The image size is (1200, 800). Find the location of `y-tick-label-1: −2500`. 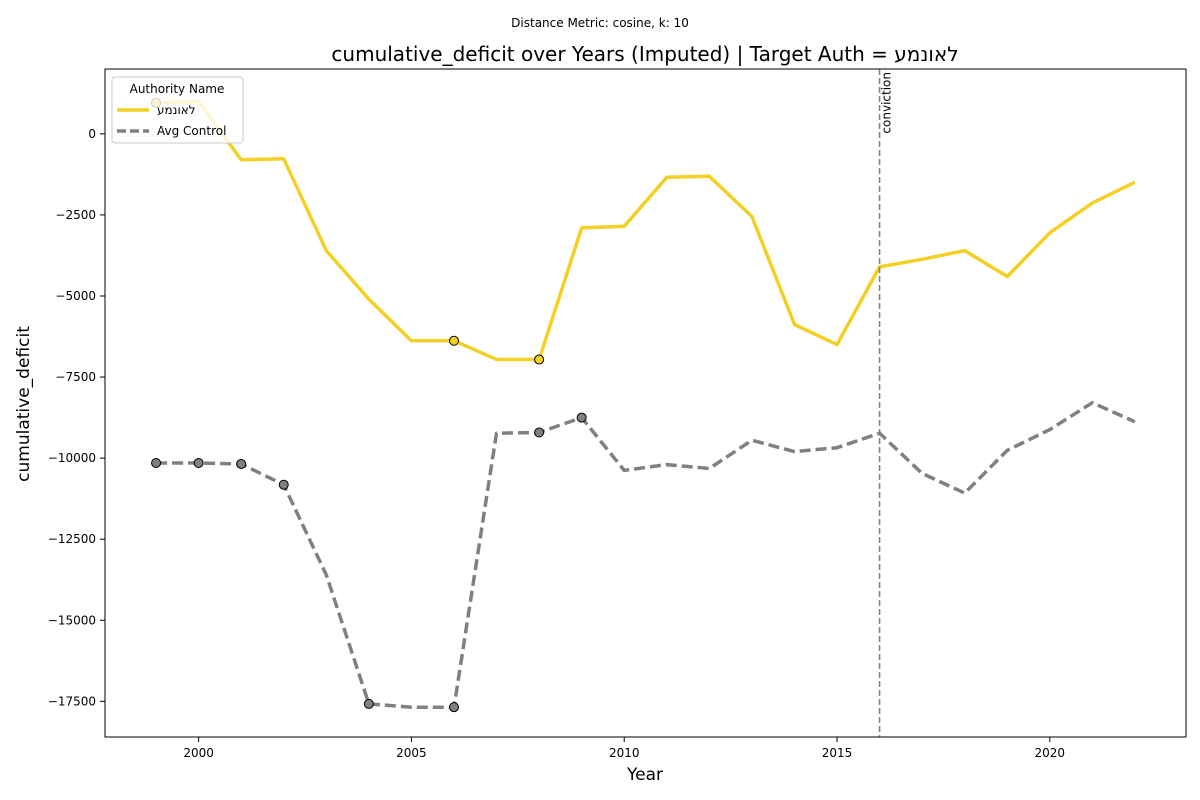

y-tick-label-1: −2500 is located at coordinates (75, 215).